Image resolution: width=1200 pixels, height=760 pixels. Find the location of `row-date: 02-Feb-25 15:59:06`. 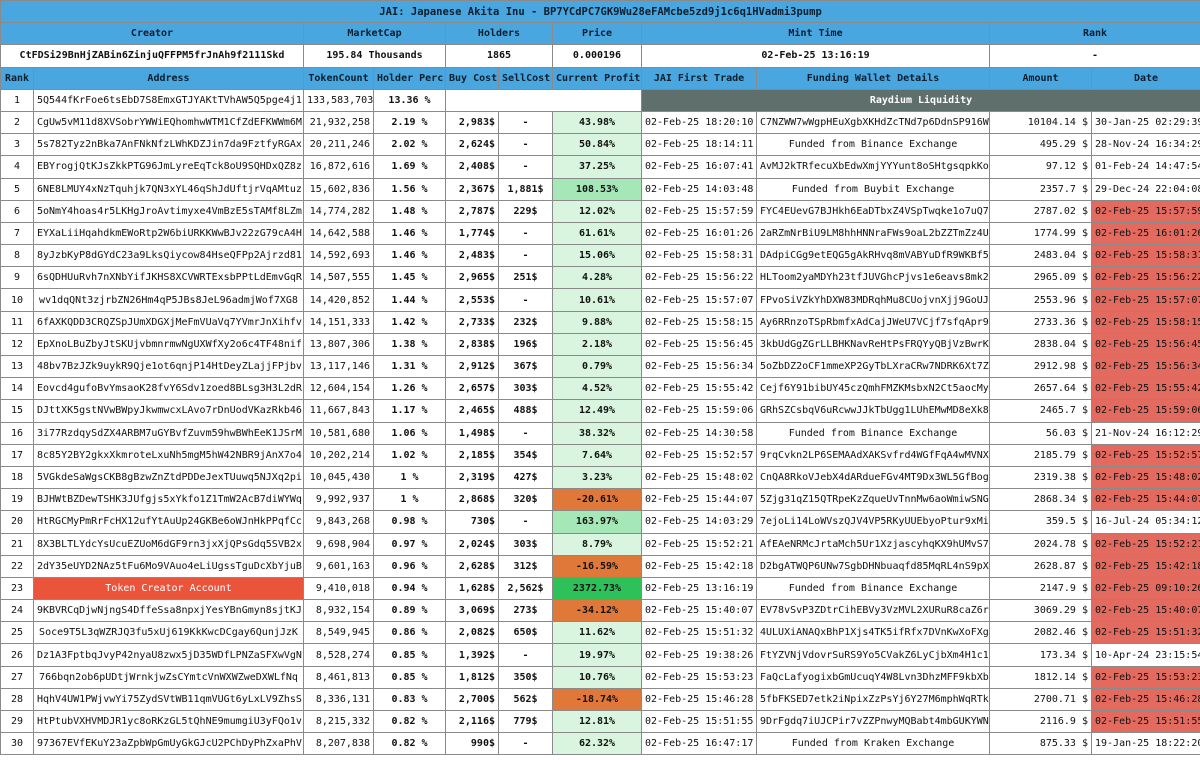

row-date: 02-Feb-25 15:59:06 is located at coordinates (1145, 411).